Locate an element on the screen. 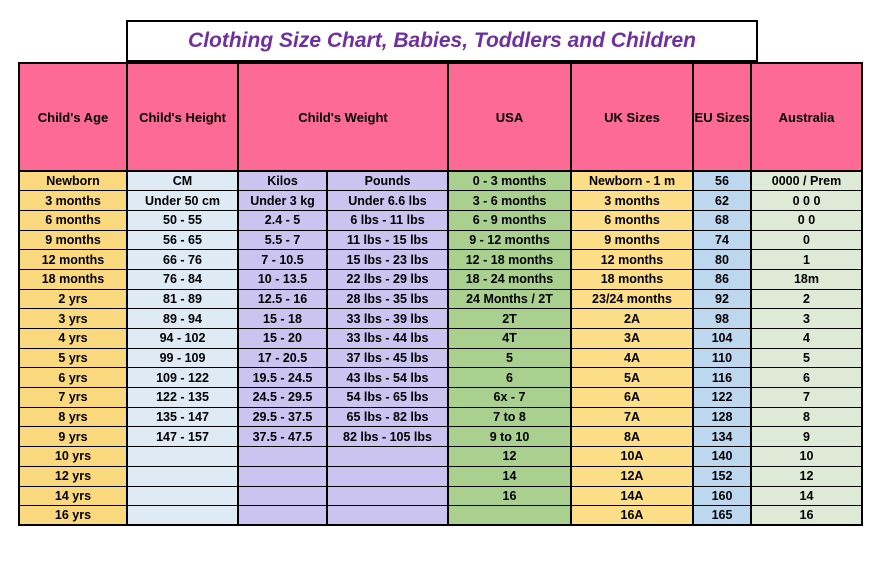 This screenshot has width=884, height=572. cell-pounds: 6 lbs - 11 lbs is located at coordinates (387, 220).